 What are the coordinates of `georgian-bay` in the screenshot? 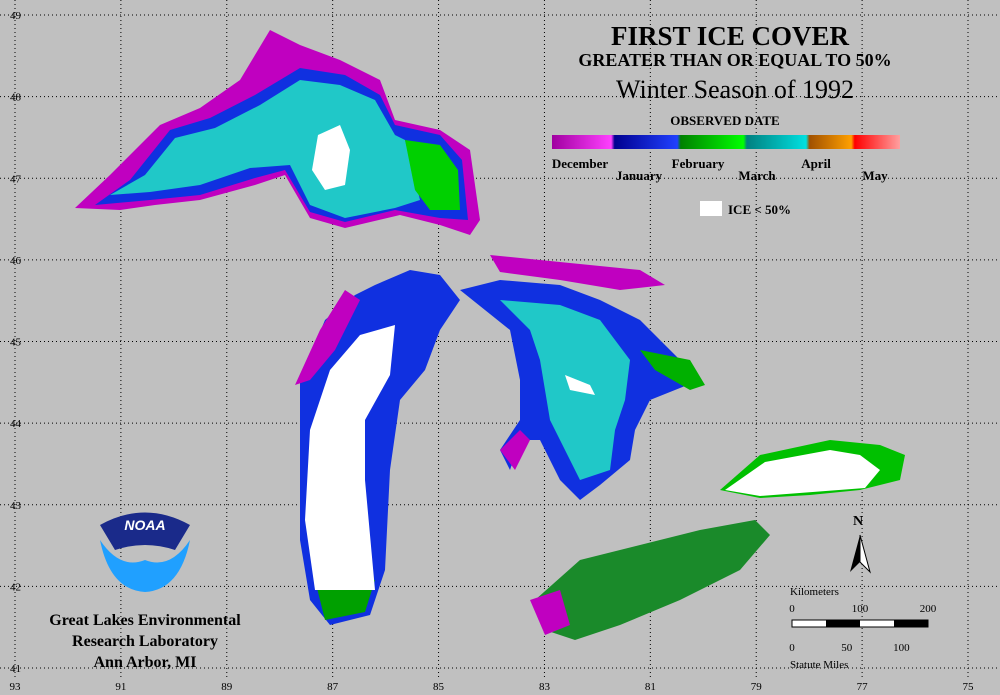 It's located at (672, 370).